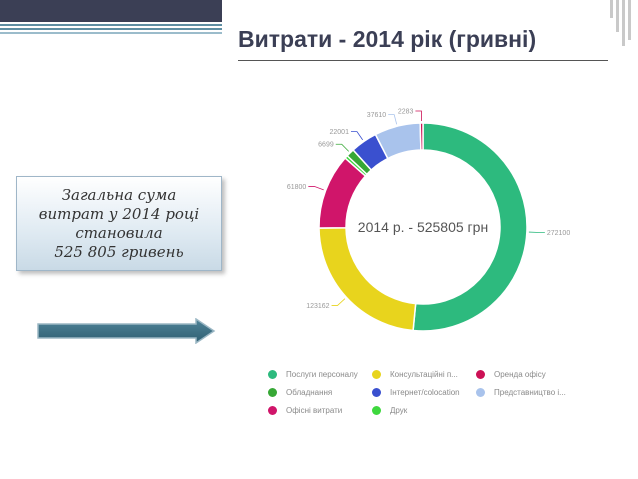 This screenshot has height=479, width=638. Describe the element at coordinates (119, 232) in the screenshot. I see `callout-line: становила` at that location.